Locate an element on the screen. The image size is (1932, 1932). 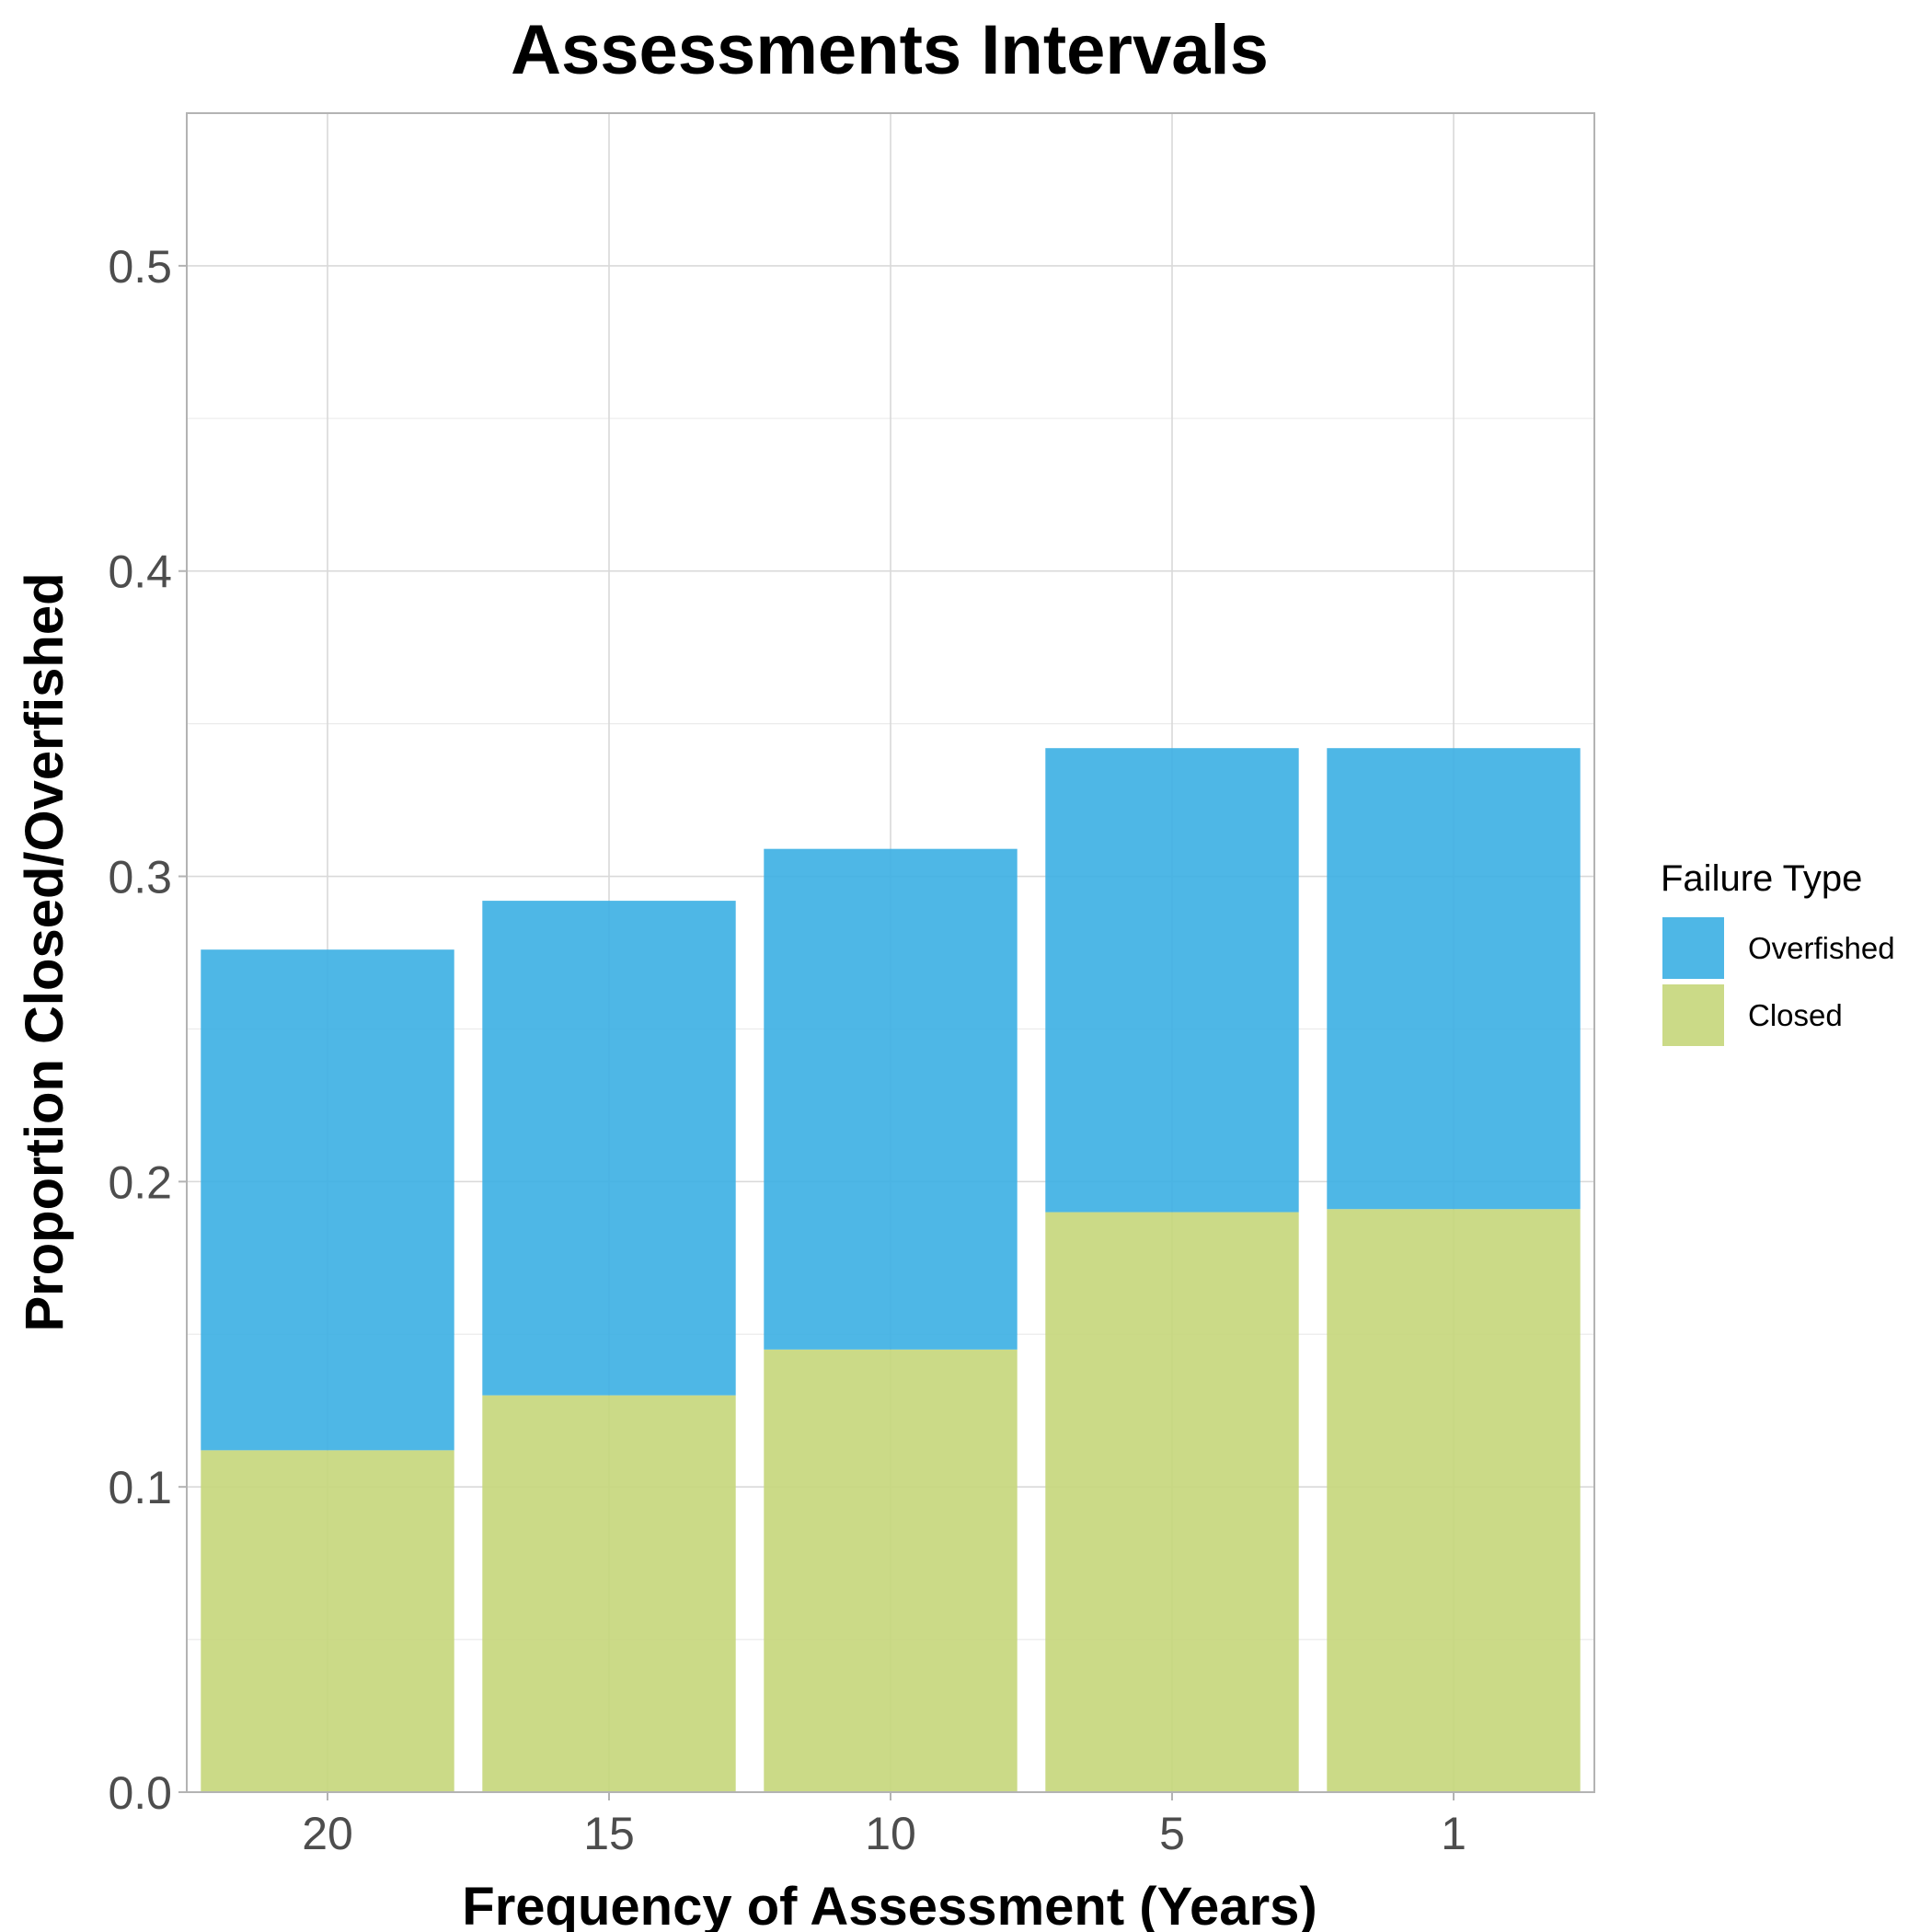
x-axis-title: Frequency of Assessment (Years) is located at coordinates (889, 1905).